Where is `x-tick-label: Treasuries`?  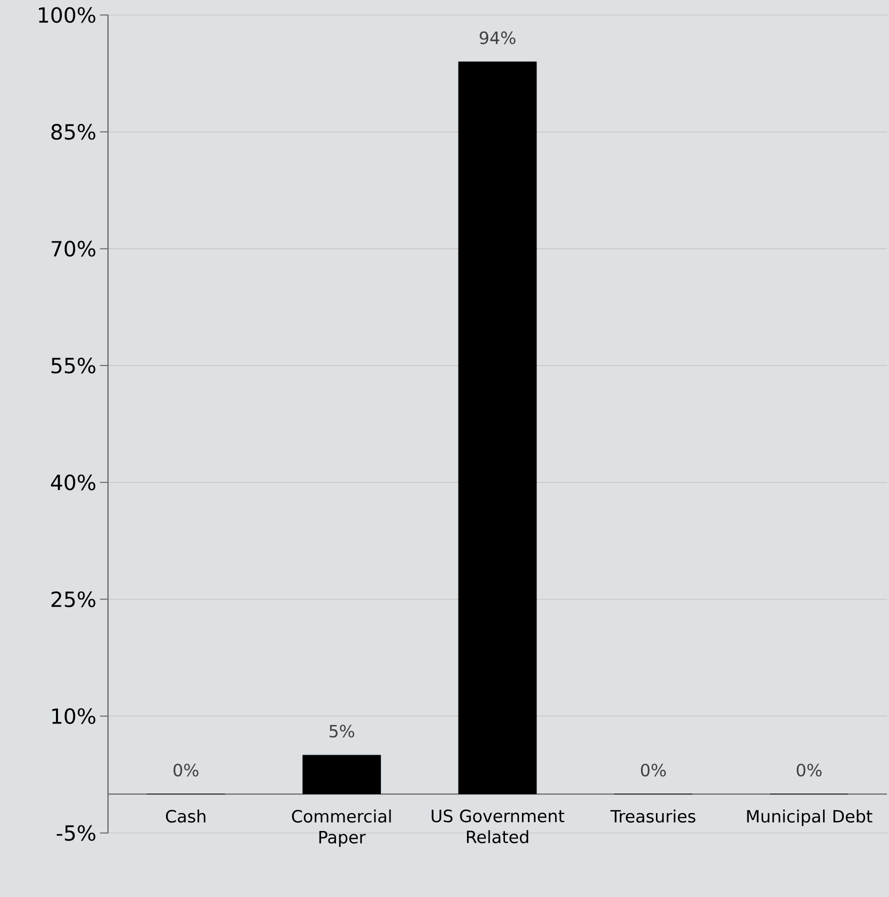
x-tick-label: Treasuries is located at coordinates (653, 816).